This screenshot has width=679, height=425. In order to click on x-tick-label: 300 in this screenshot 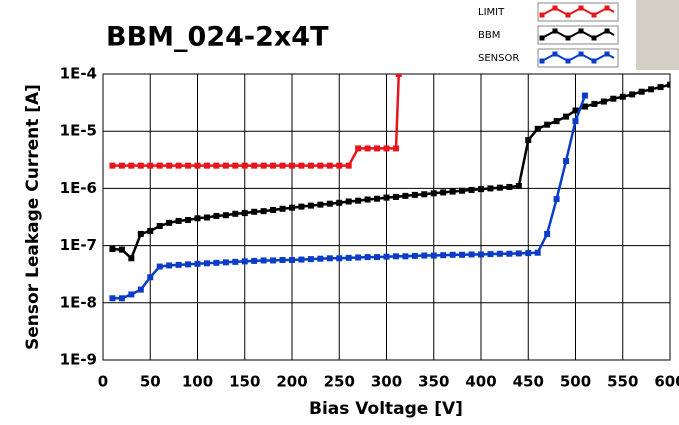, I will do `click(386, 382)`.